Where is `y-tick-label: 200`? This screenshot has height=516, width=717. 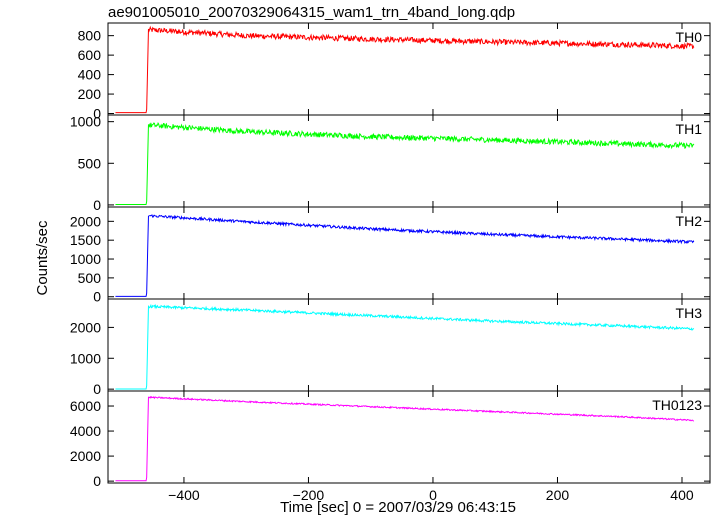 y-tick-label: 200 is located at coordinates (90, 94).